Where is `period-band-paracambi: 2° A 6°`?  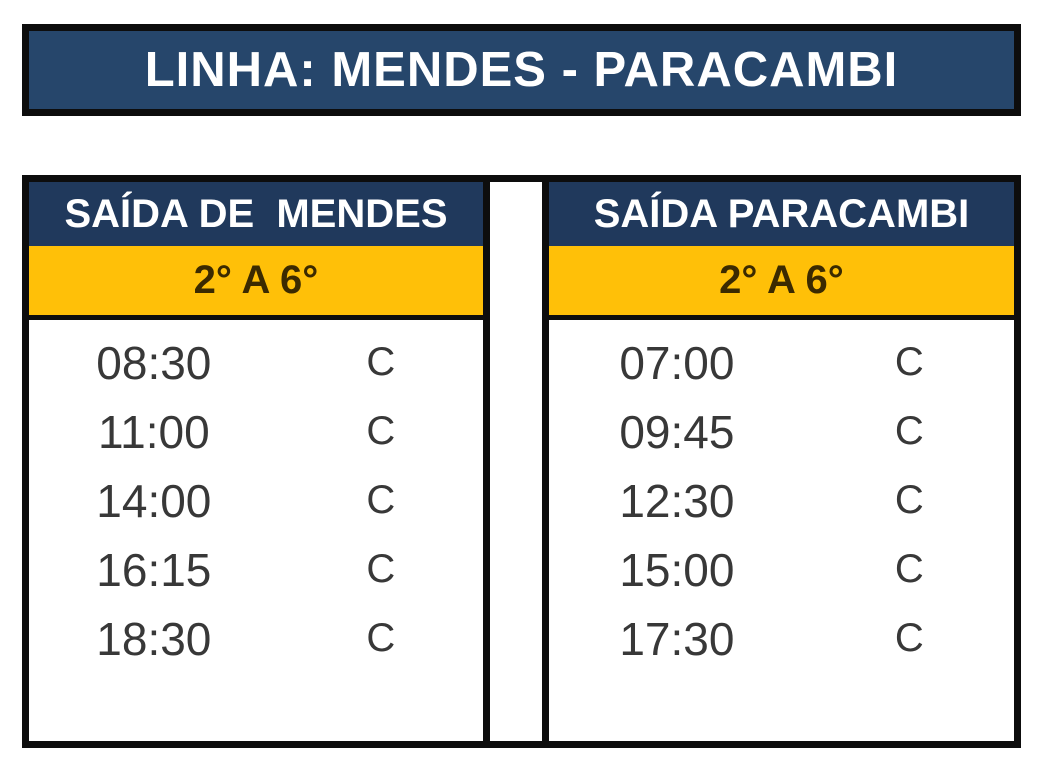
period-band-paracambi: 2° A 6° is located at coordinates (781, 283).